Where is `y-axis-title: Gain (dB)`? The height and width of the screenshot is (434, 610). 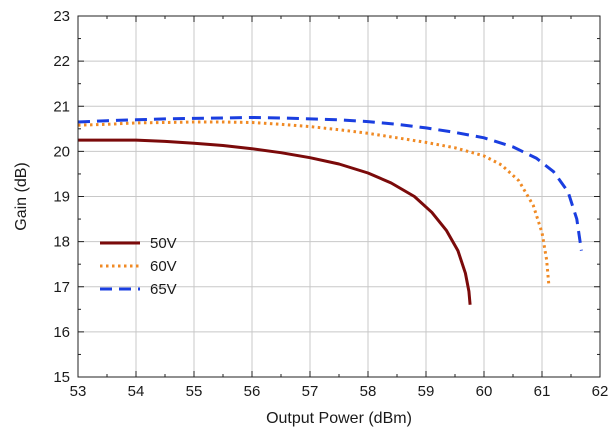
y-axis-title: Gain (dB) is located at coordinates (21, 196).